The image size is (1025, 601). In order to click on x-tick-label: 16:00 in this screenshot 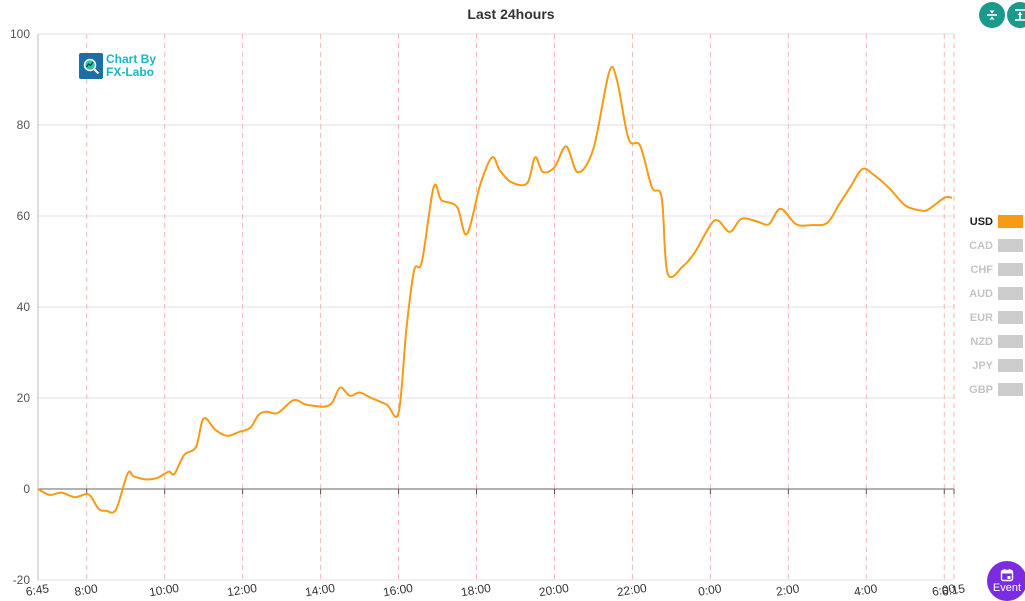, I will do `click(398, 590)`.